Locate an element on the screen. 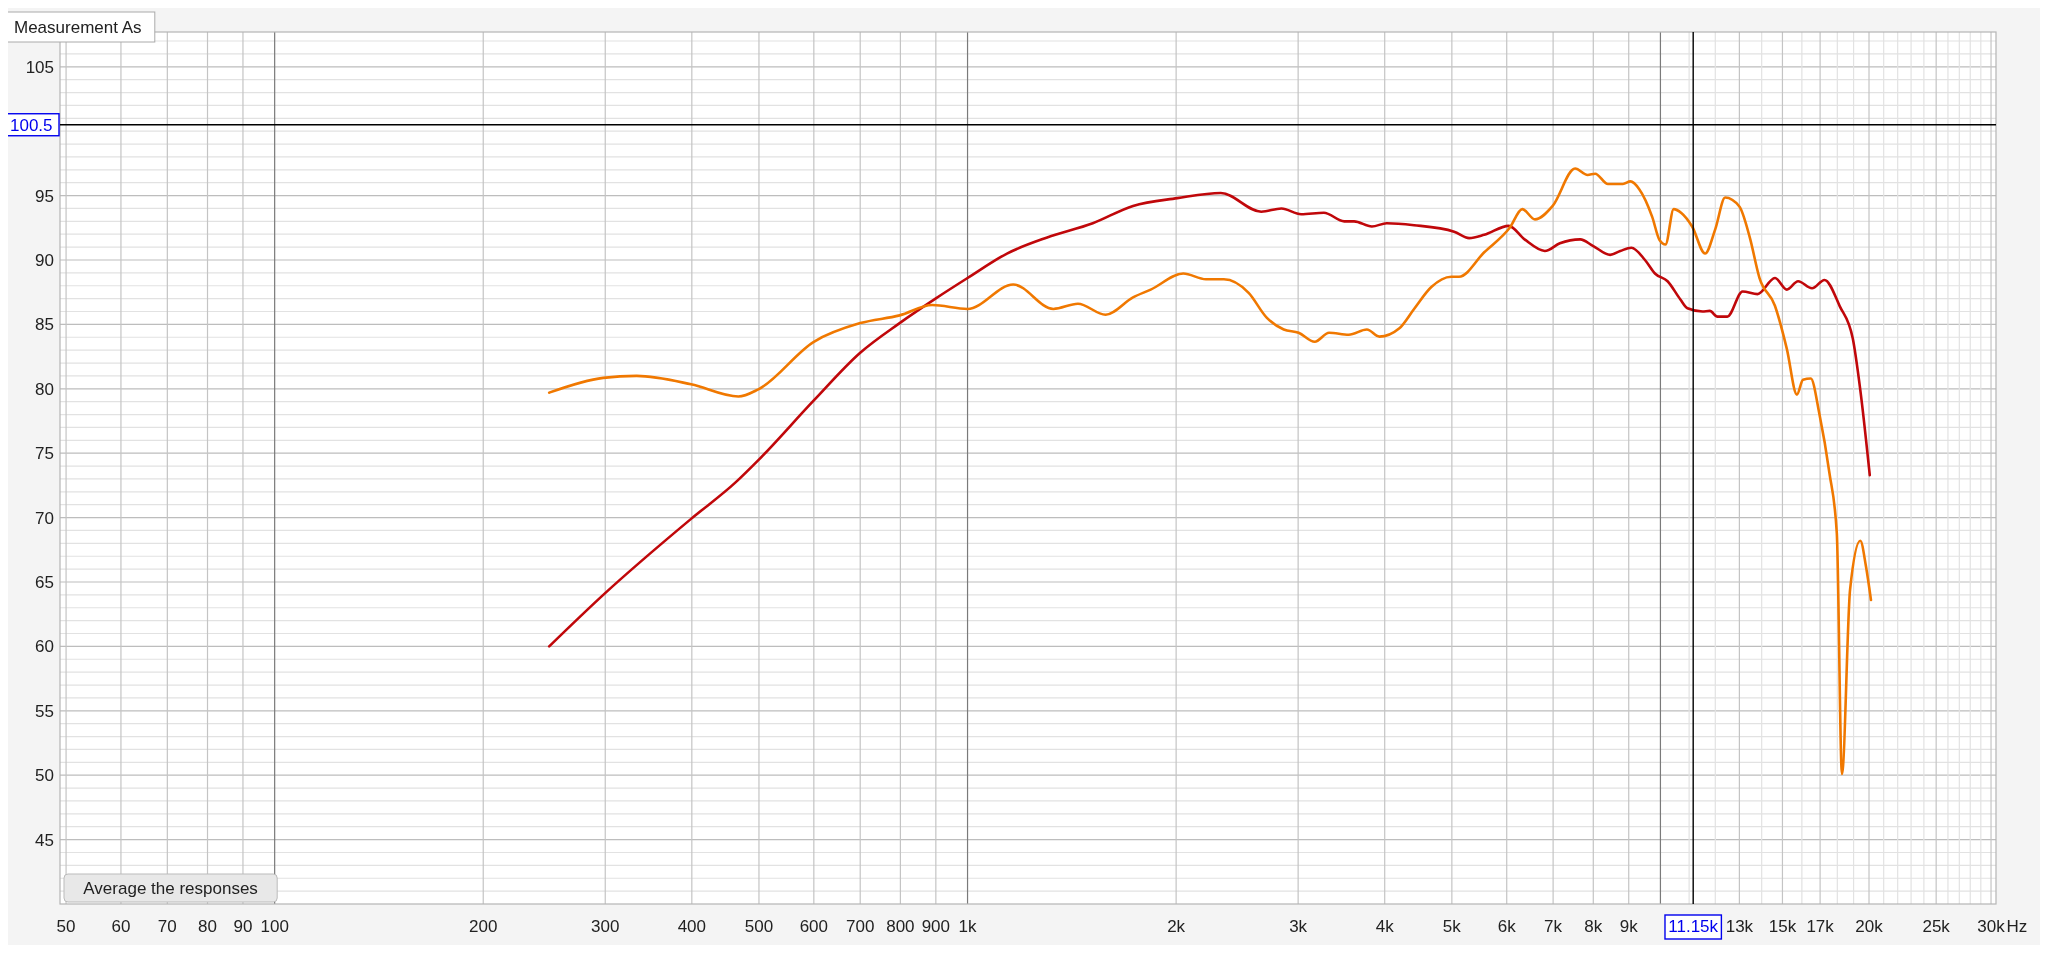 This screenshot has height=953, width=2048. x-tick-label: 100 is located at coordinates (274, 926).